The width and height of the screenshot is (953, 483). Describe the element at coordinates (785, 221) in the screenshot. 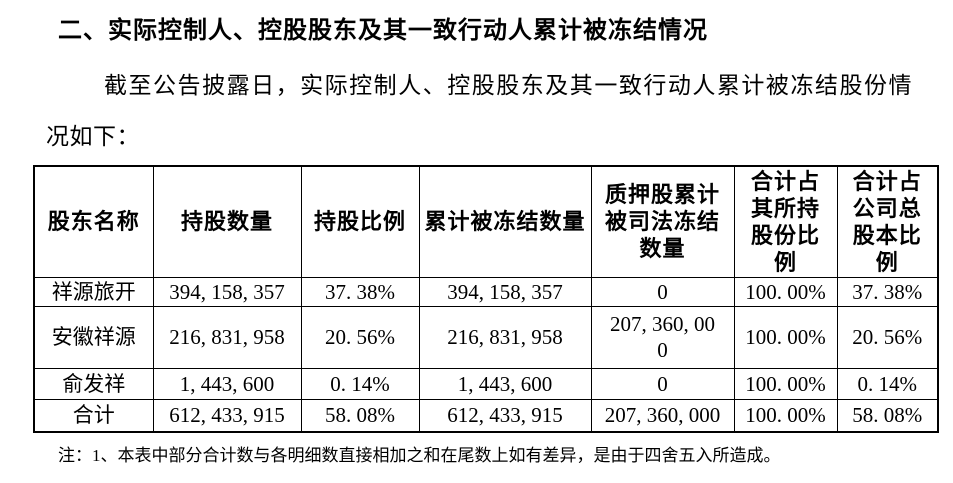

I see `col-header-pct-of-own-holding: 合计占 其所持 股份比 例` at that location.